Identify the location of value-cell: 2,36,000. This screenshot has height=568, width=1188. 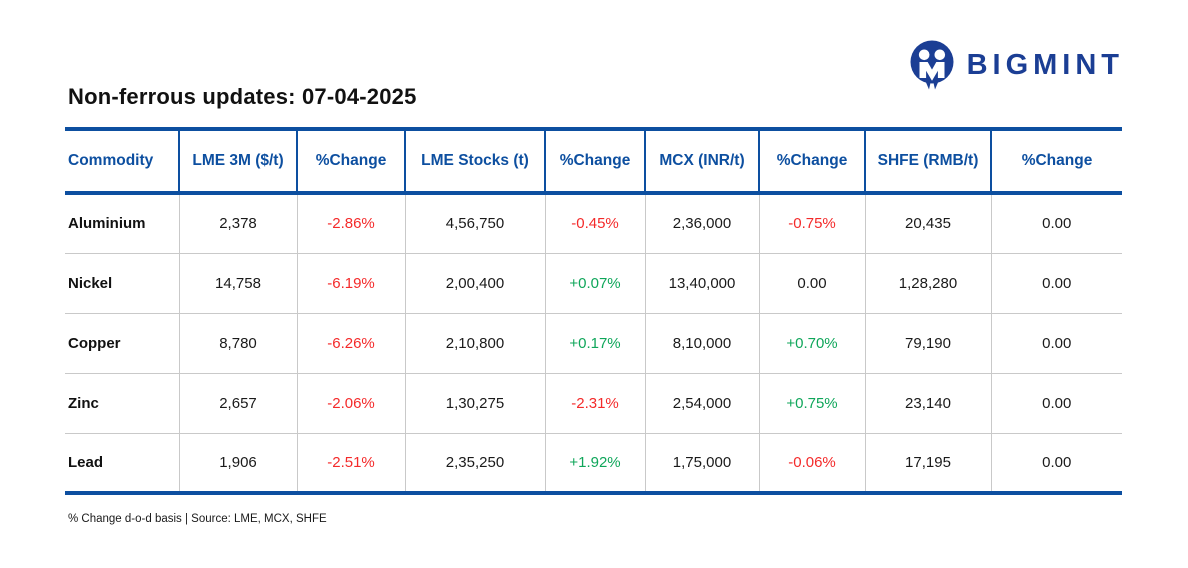
(701, 223).